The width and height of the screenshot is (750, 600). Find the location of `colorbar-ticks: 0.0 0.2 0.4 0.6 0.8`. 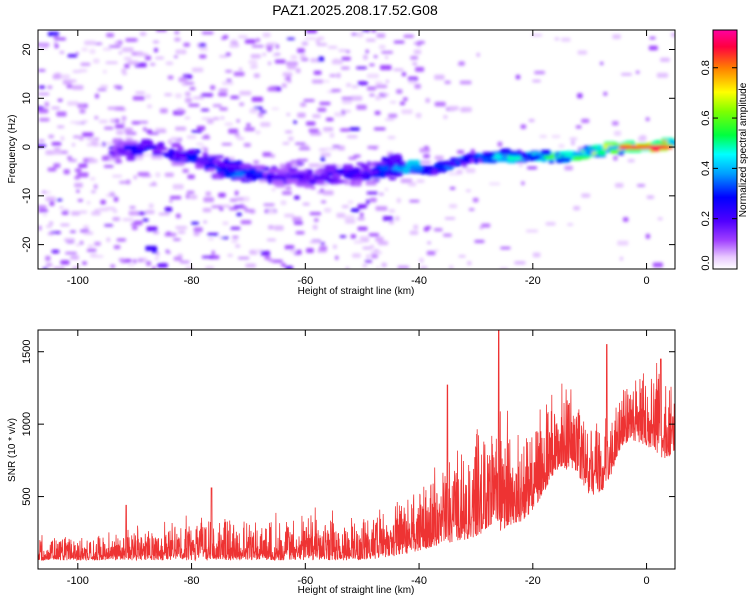

colorbar-ticks: 0.0 0.2 0.4 0.6 0.8 is located at coordinates (718, 165).